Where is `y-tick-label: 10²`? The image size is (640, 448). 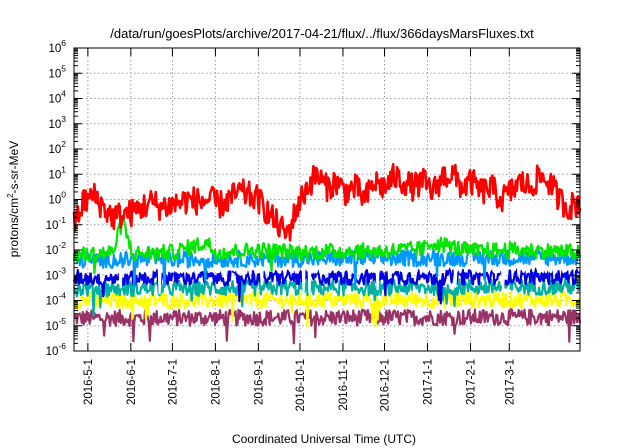
y-tick-label: 10² is located at coordinates (57, 147).